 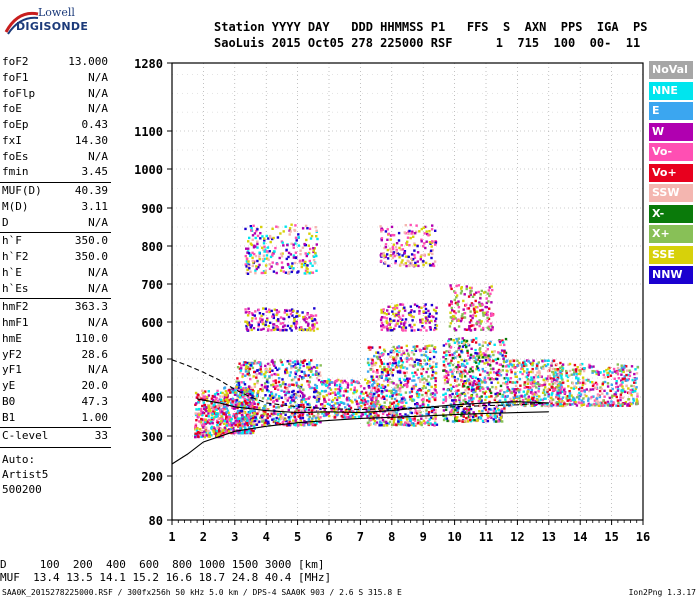 I want to click on param-row: hmF2 363.3, so click(x=56, y=308).